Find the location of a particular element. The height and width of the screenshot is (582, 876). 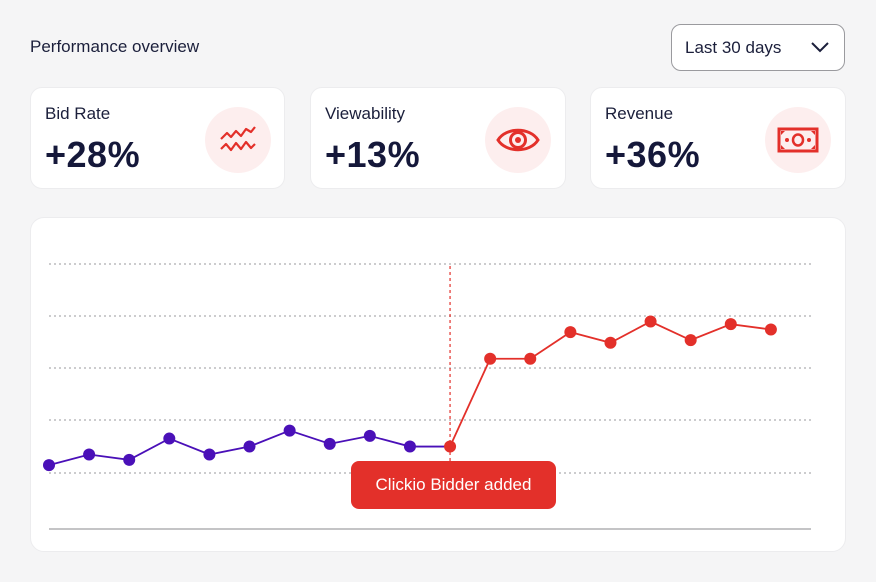

chevron-down-icon is located at coordinates (820, 47).